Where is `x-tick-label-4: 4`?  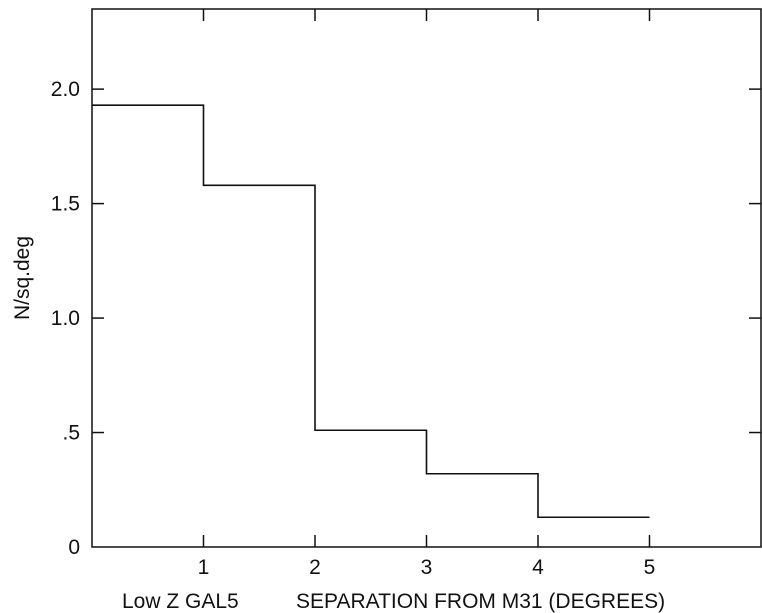
x-tick-label-4: 4 is located at coordinates (538, 567).